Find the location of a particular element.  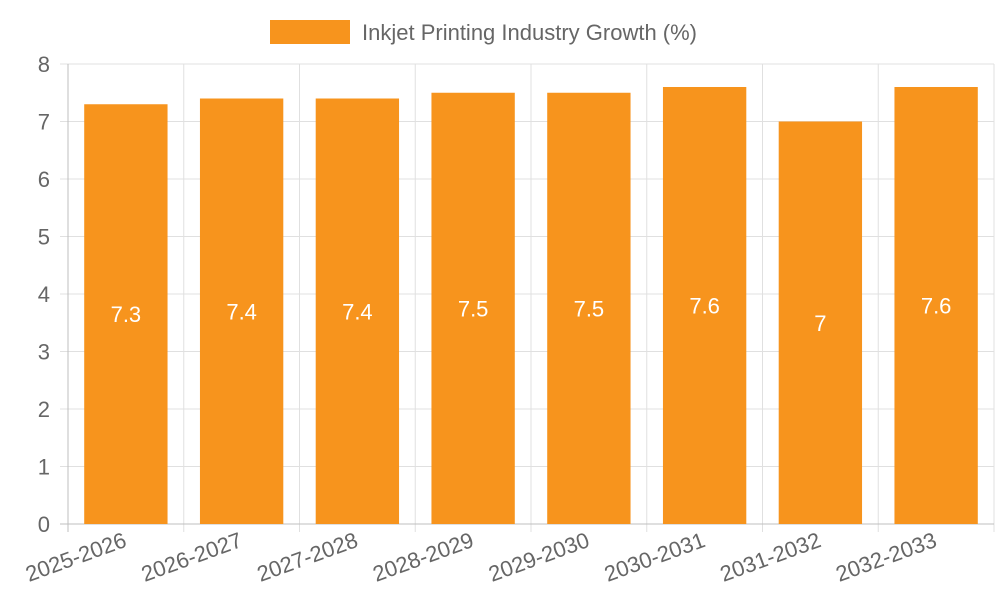

legend: Inkjet Printing Industry Growth (%) is located at coordinates (483, 32).